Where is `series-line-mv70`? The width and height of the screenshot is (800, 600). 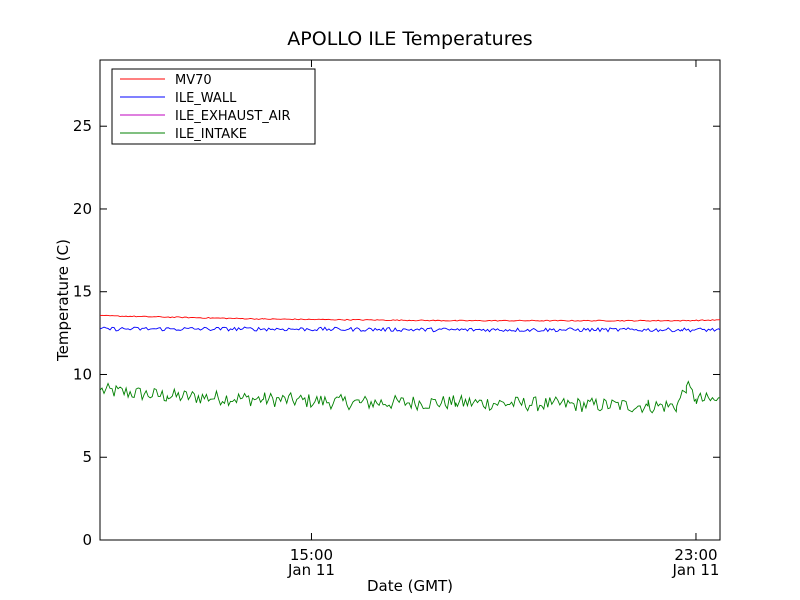
series-line-mv70 is located at coordinates (410, 318).